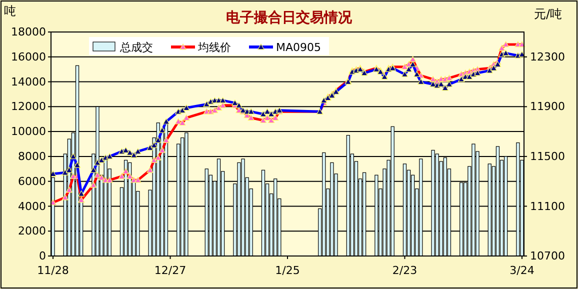 The width and height of the screenshot is (578, 289). I want to click on y2-axis-title: 元/吨, so click(548, 14).